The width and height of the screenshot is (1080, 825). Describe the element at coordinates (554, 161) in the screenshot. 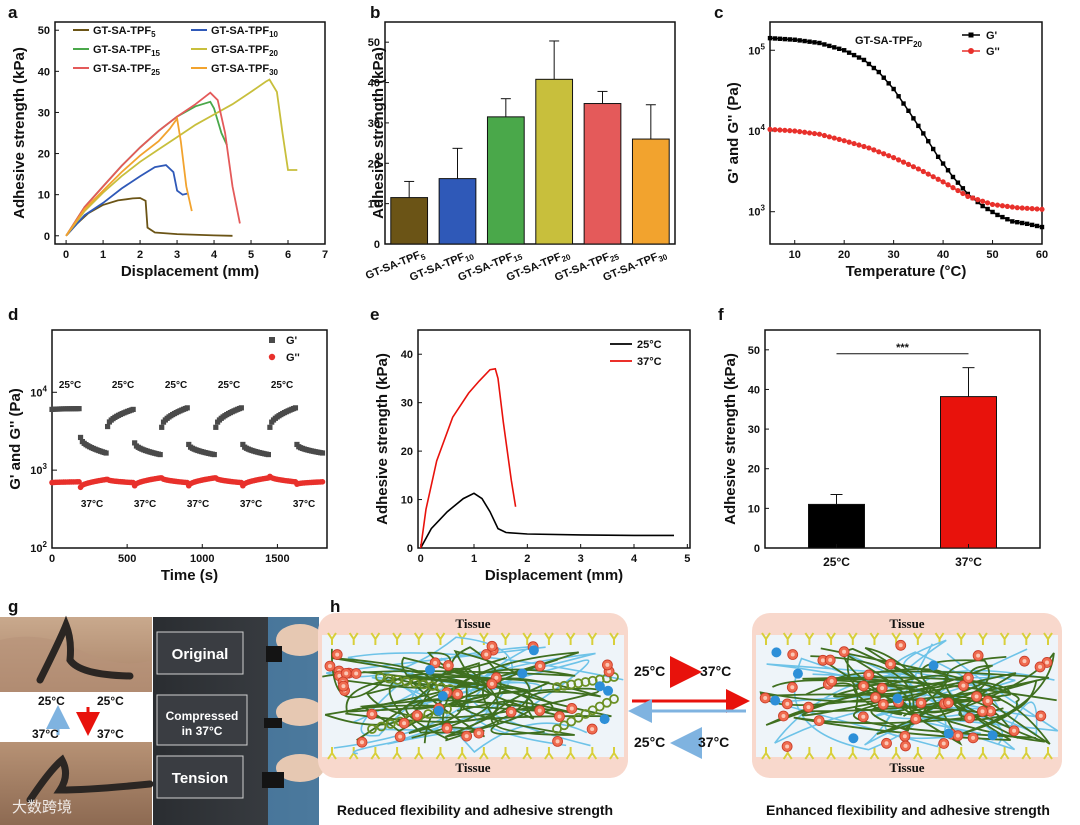

I see `b-bar-TPF20` at that location.